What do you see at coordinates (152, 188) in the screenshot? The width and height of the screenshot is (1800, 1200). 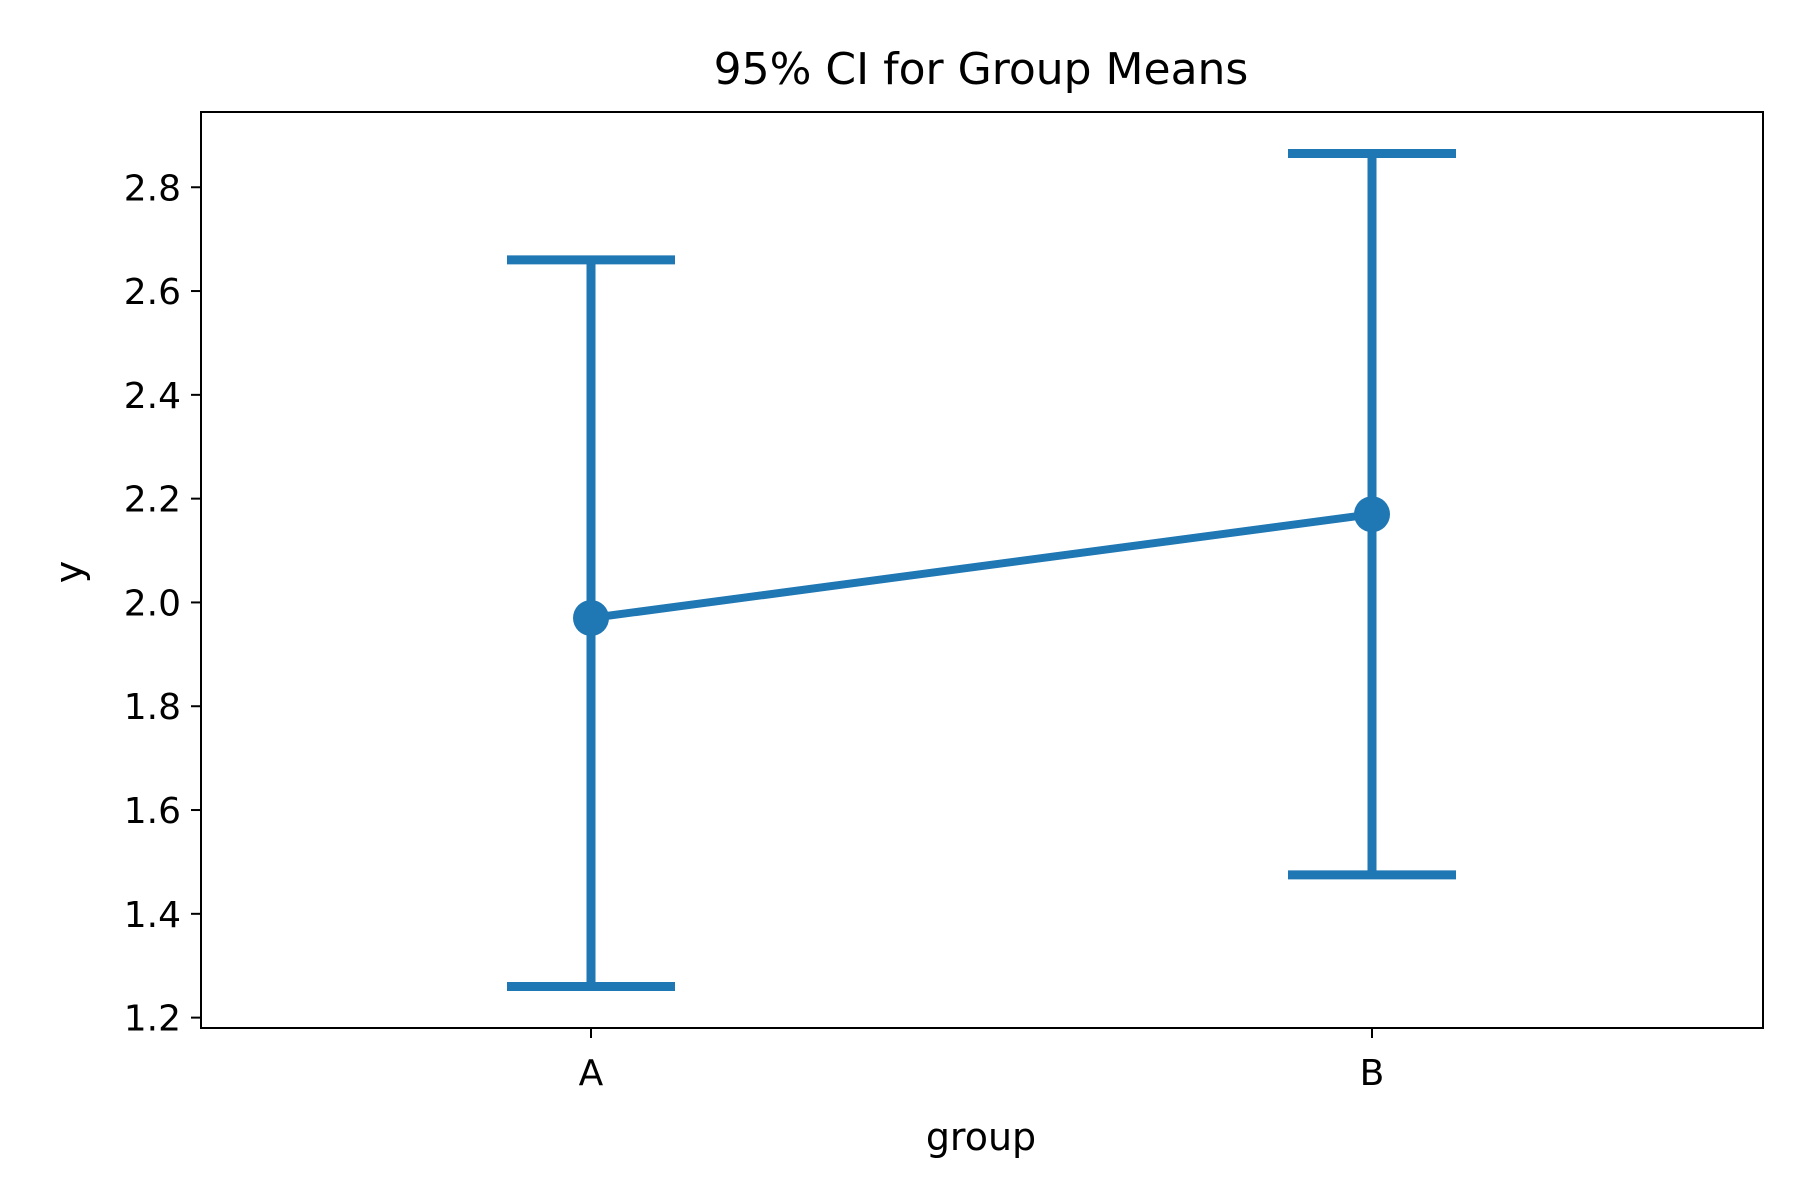 I see `y-tick-label: 2.8` at bounding box center [152, 188].